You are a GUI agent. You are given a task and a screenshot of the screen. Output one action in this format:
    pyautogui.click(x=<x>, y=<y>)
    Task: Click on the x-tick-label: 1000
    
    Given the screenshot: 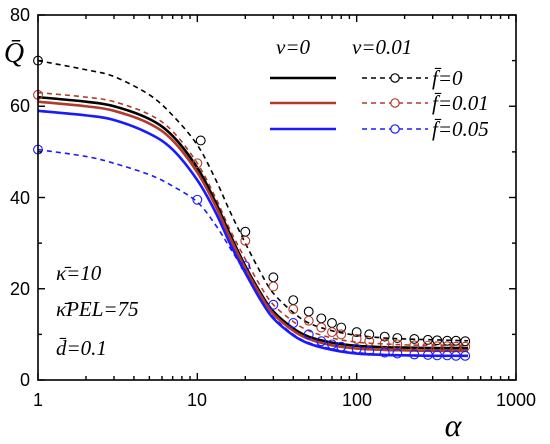 What is the action you would take?
    pyautogui.click(x=516, y=400)
    